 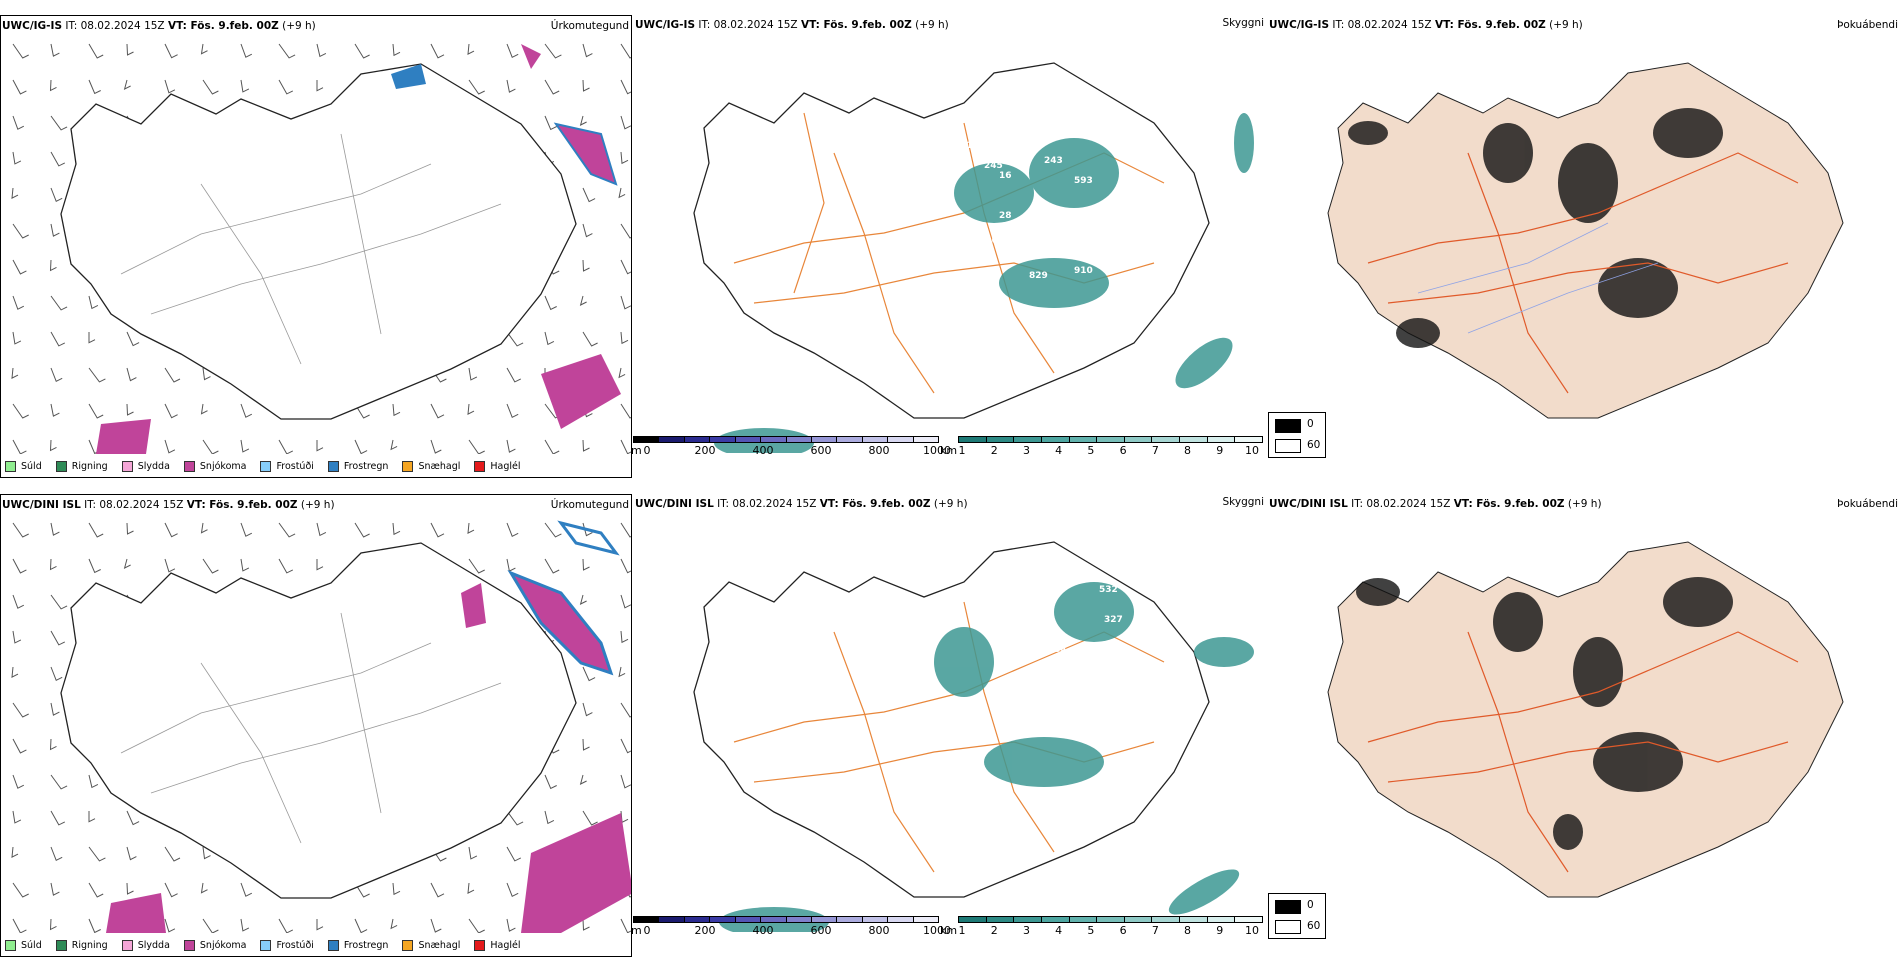 What do you see at coordinates (153, 466) in the screenshot?
I see `legend-label: Slydda` at bounding box center [153, 466].